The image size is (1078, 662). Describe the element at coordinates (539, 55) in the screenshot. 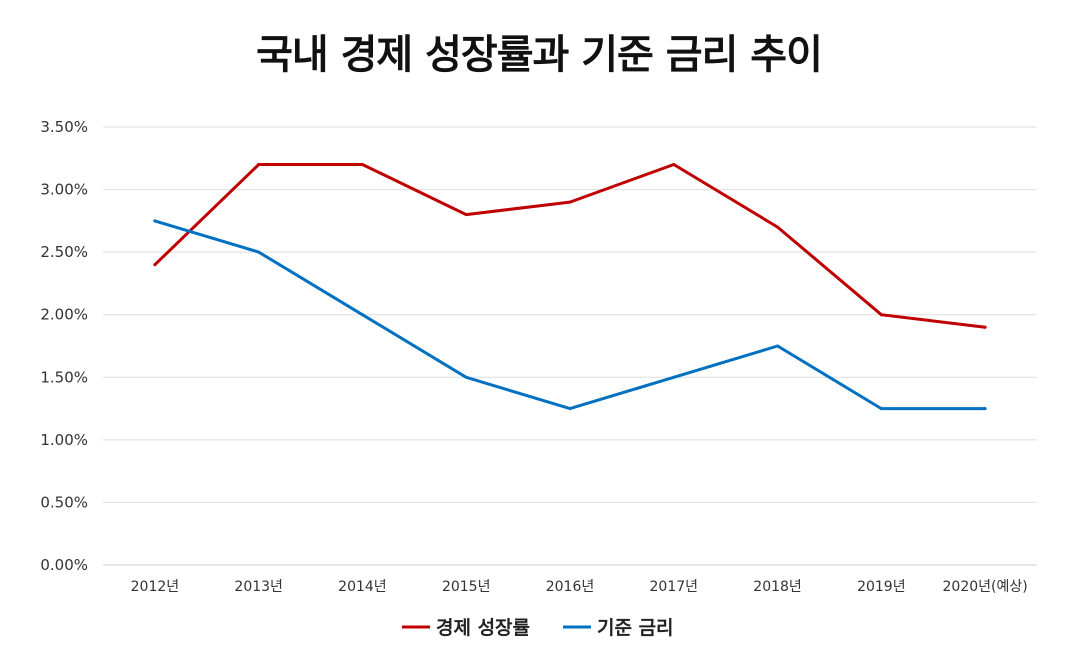

I see `chart-title: 국내 경제 성장률과 기준 금리 추이` at that location.